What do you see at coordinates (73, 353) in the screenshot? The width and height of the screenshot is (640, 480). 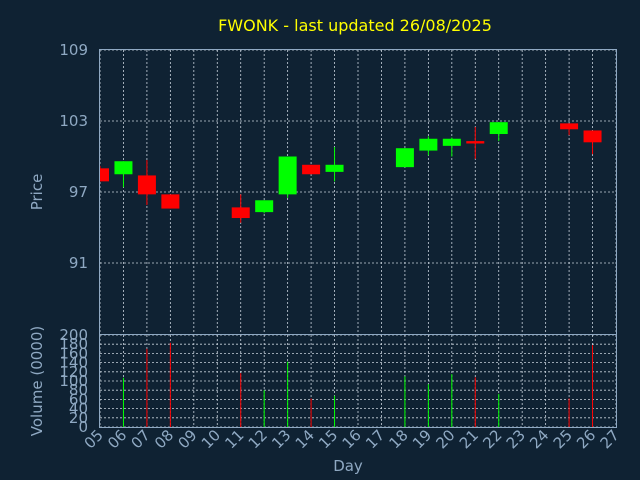 I see `volume-y-tick-label: 160` at bounding box center [73, 353].